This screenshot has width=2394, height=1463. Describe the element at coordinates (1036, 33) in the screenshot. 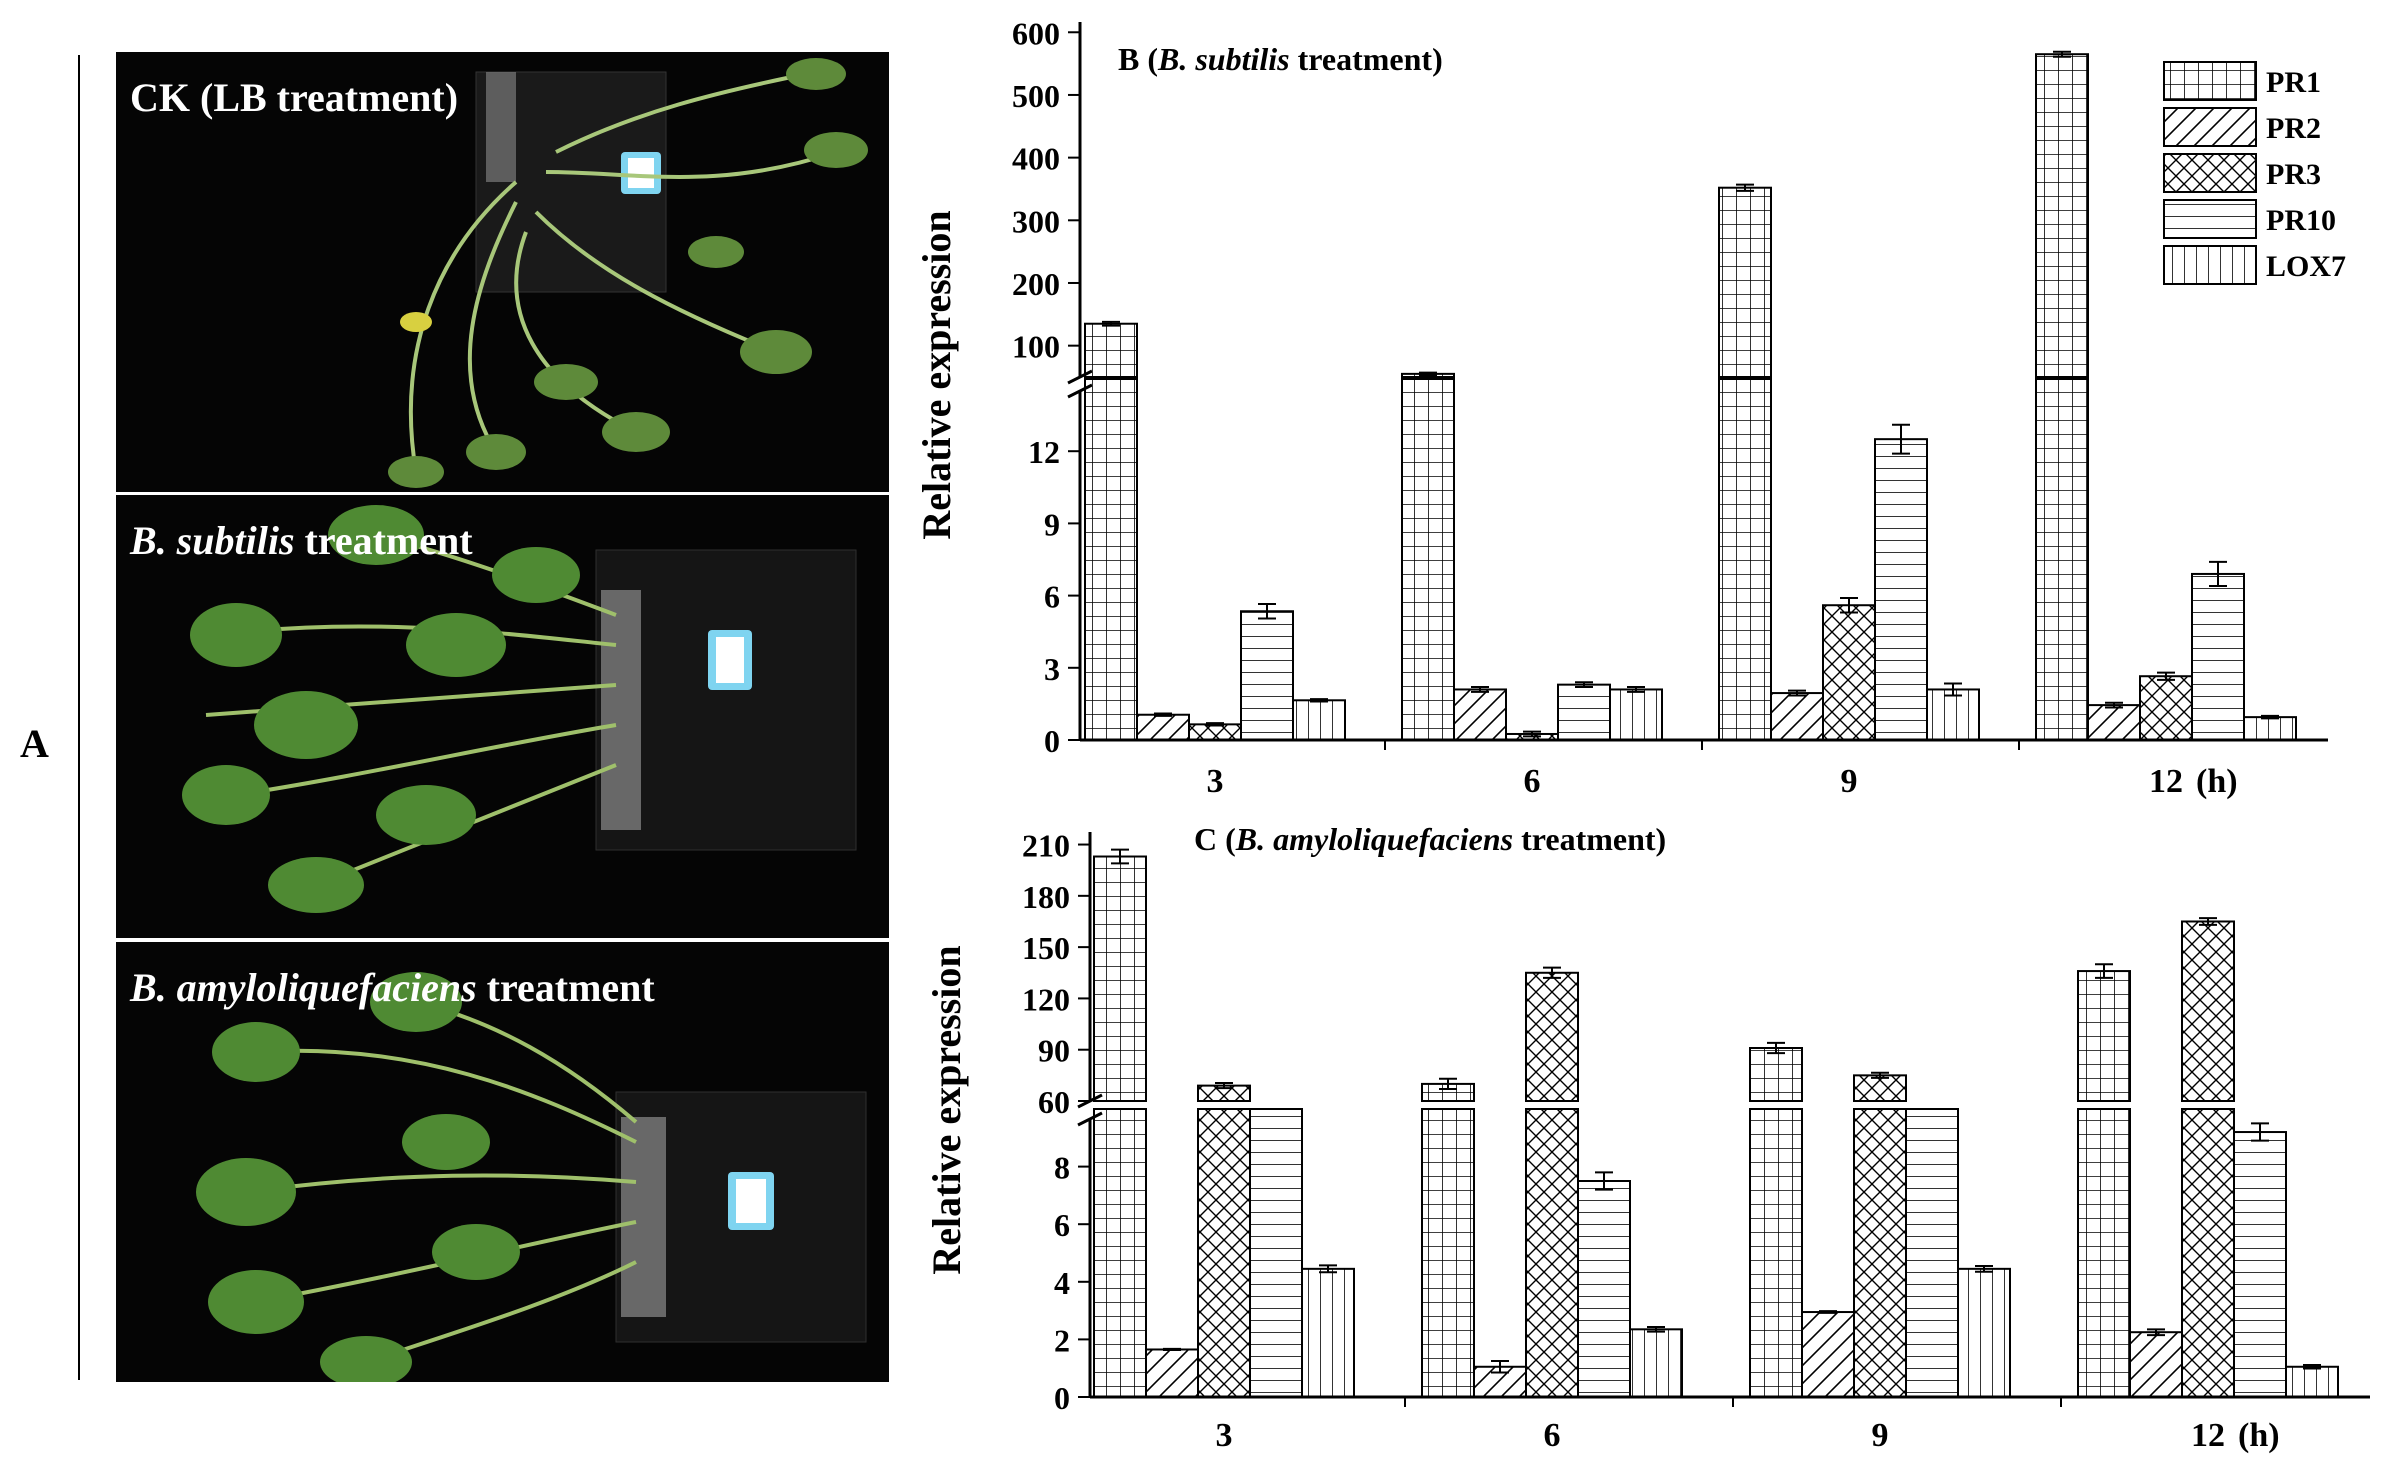

I see `y-tick-label: 600` at that location.